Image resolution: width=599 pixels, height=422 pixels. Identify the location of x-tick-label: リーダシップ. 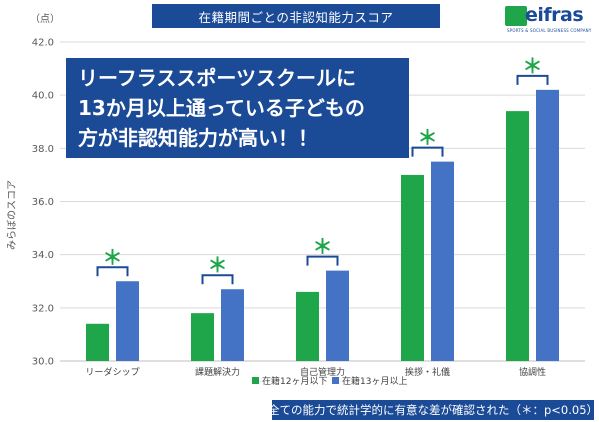
(112, 372).